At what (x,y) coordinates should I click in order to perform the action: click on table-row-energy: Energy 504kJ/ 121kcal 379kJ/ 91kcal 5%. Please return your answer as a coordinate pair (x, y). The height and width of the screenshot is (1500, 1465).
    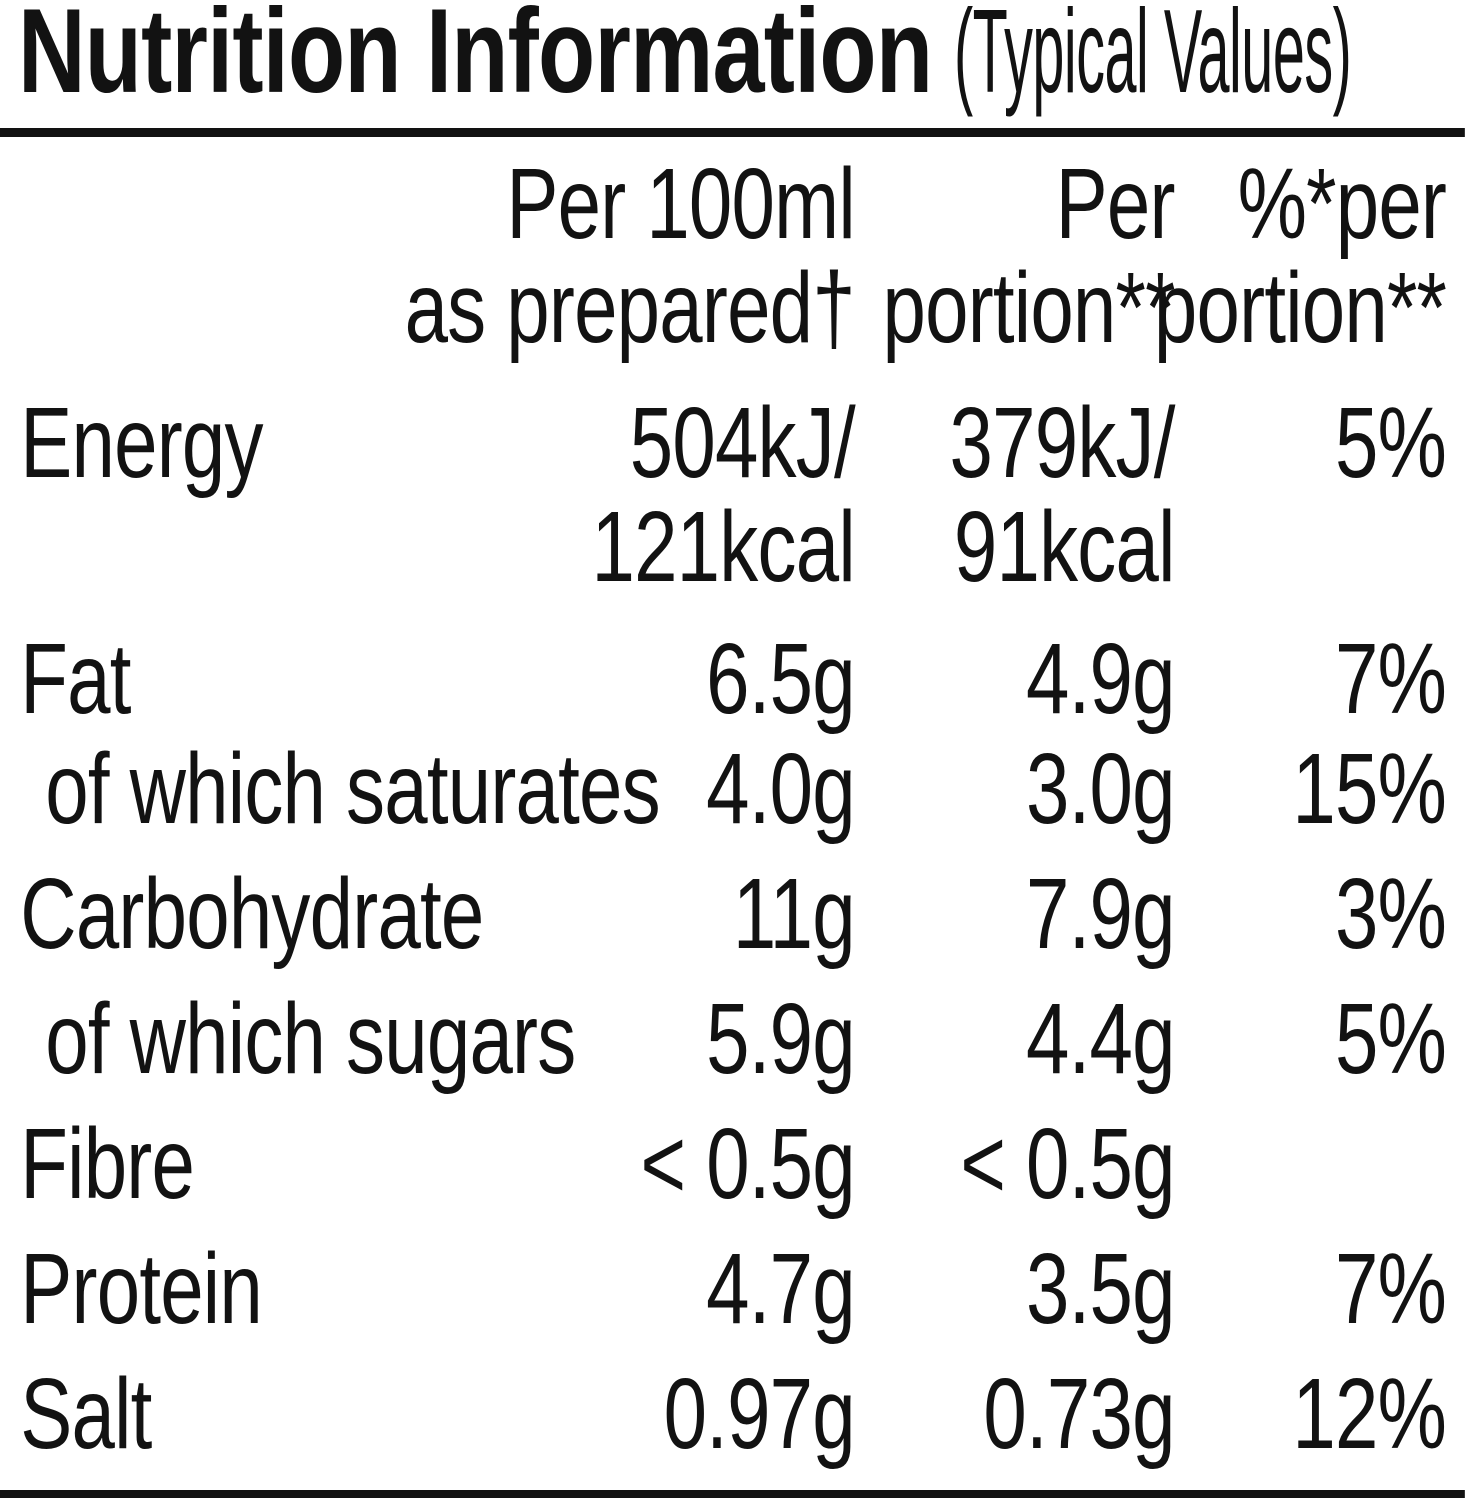
    Looking at the image, I should click on (732, 495).